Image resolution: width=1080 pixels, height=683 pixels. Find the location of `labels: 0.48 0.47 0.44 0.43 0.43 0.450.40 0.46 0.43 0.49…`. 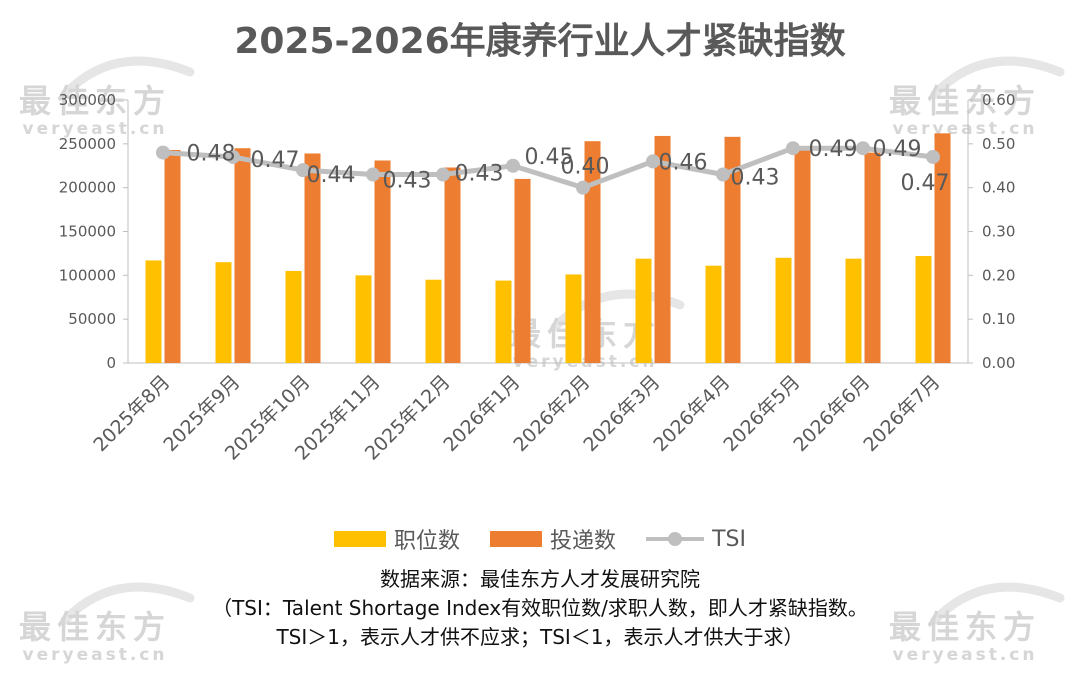

labels: 0.48 0.47 0.44 0.43 0.43 0.450.40 0.46 0.43 0.49… is located at coordinates (568, 166).